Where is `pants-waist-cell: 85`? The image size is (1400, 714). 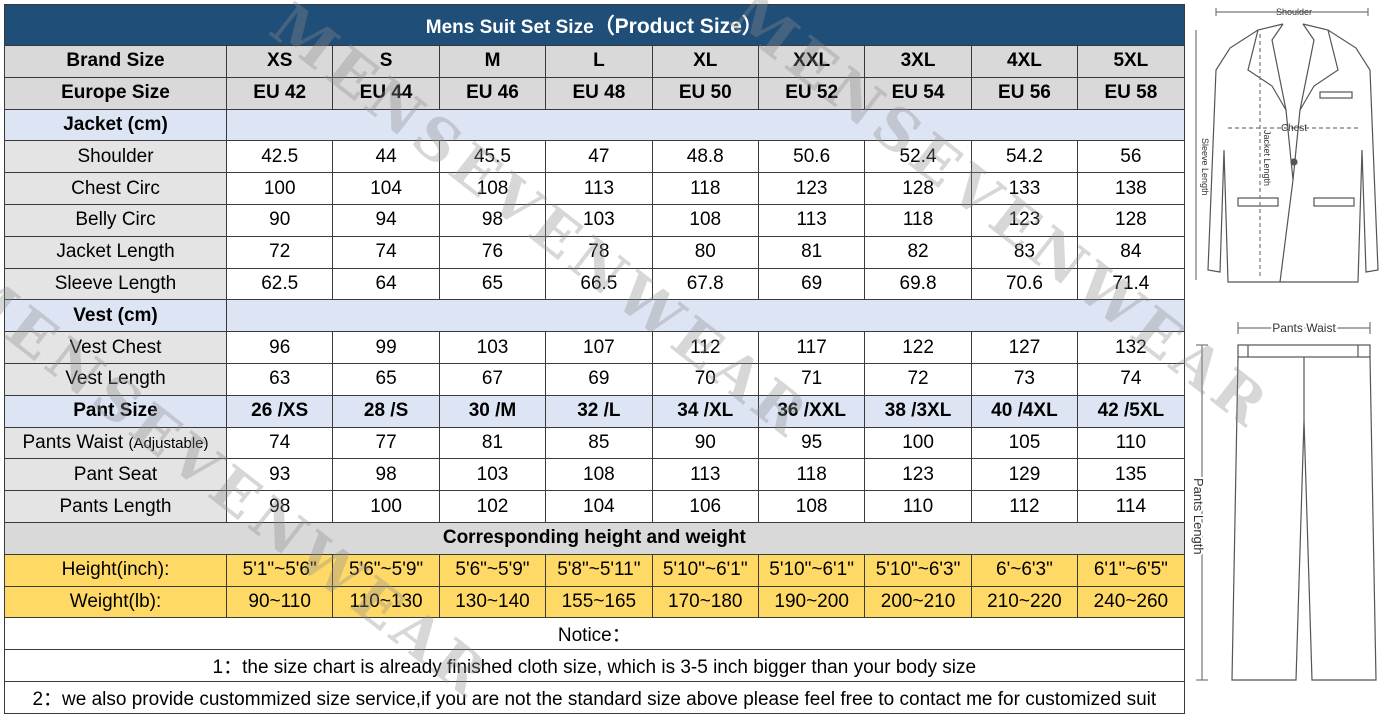 pants-waist-cell: 85 is located at coordinates (599, 443).